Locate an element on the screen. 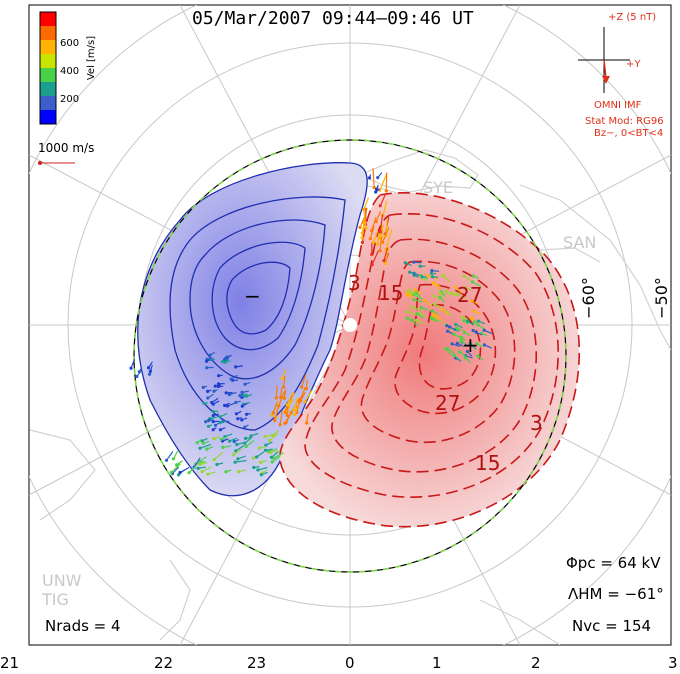  imf-y-label: +Y is located at coordinates (633, 64).